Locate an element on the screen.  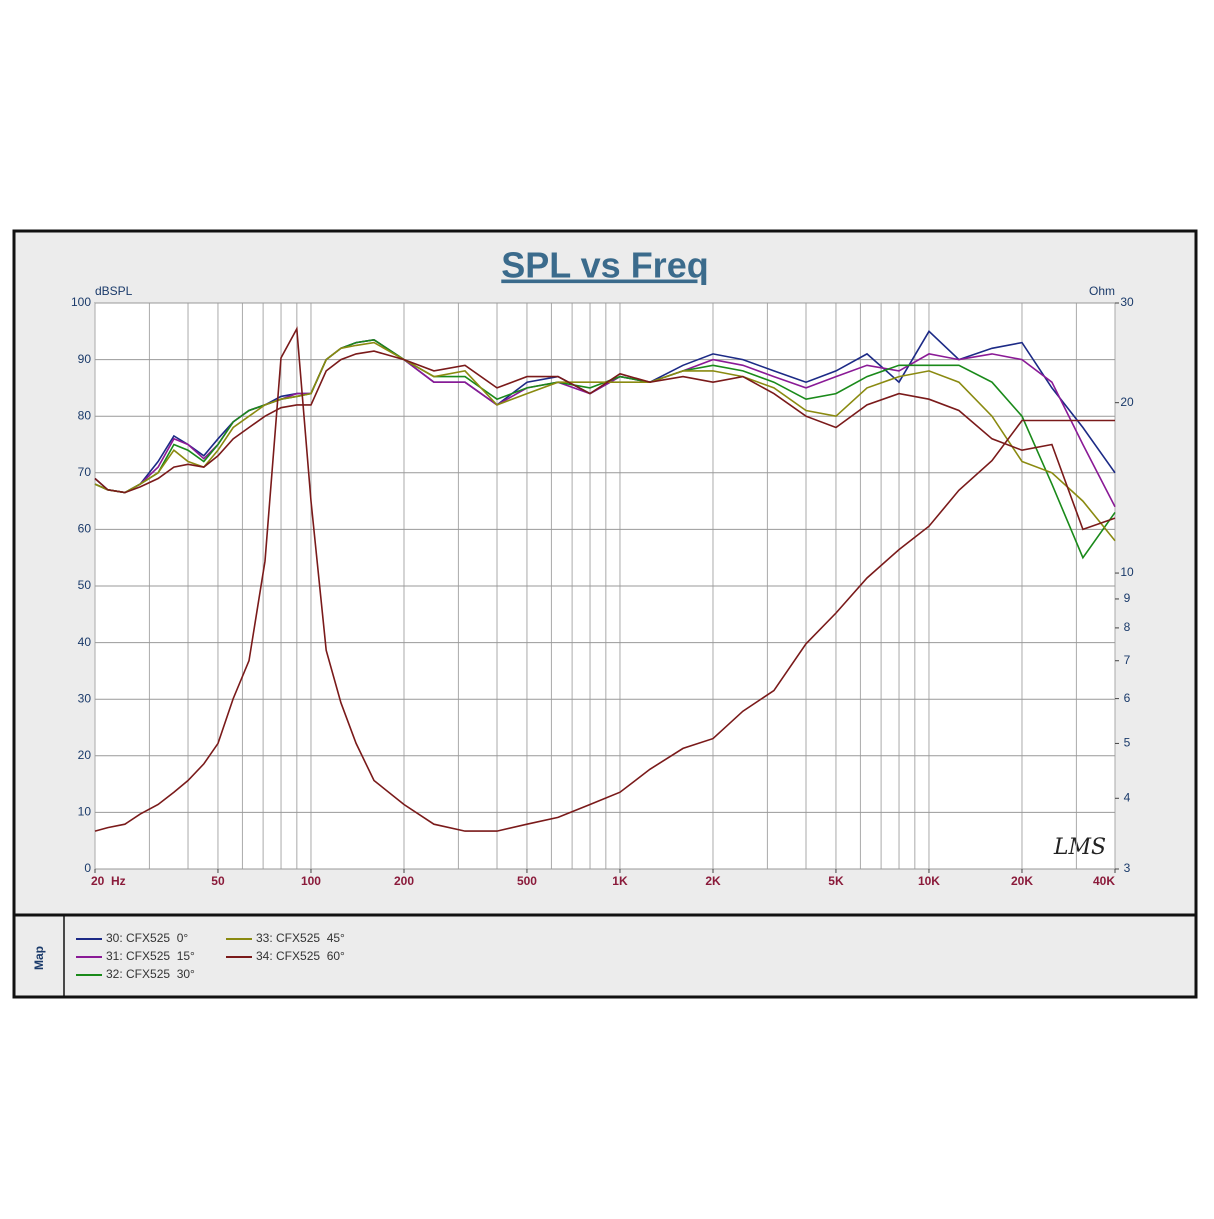
legend-label: 30: CFX525 0° is located at coordinates (147, 938).